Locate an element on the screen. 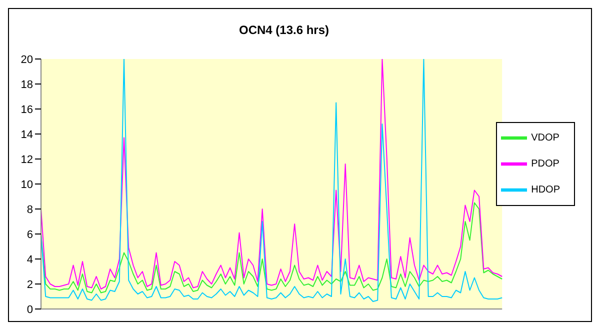  legend-label: VDOP is located at coordinates (545, 138).